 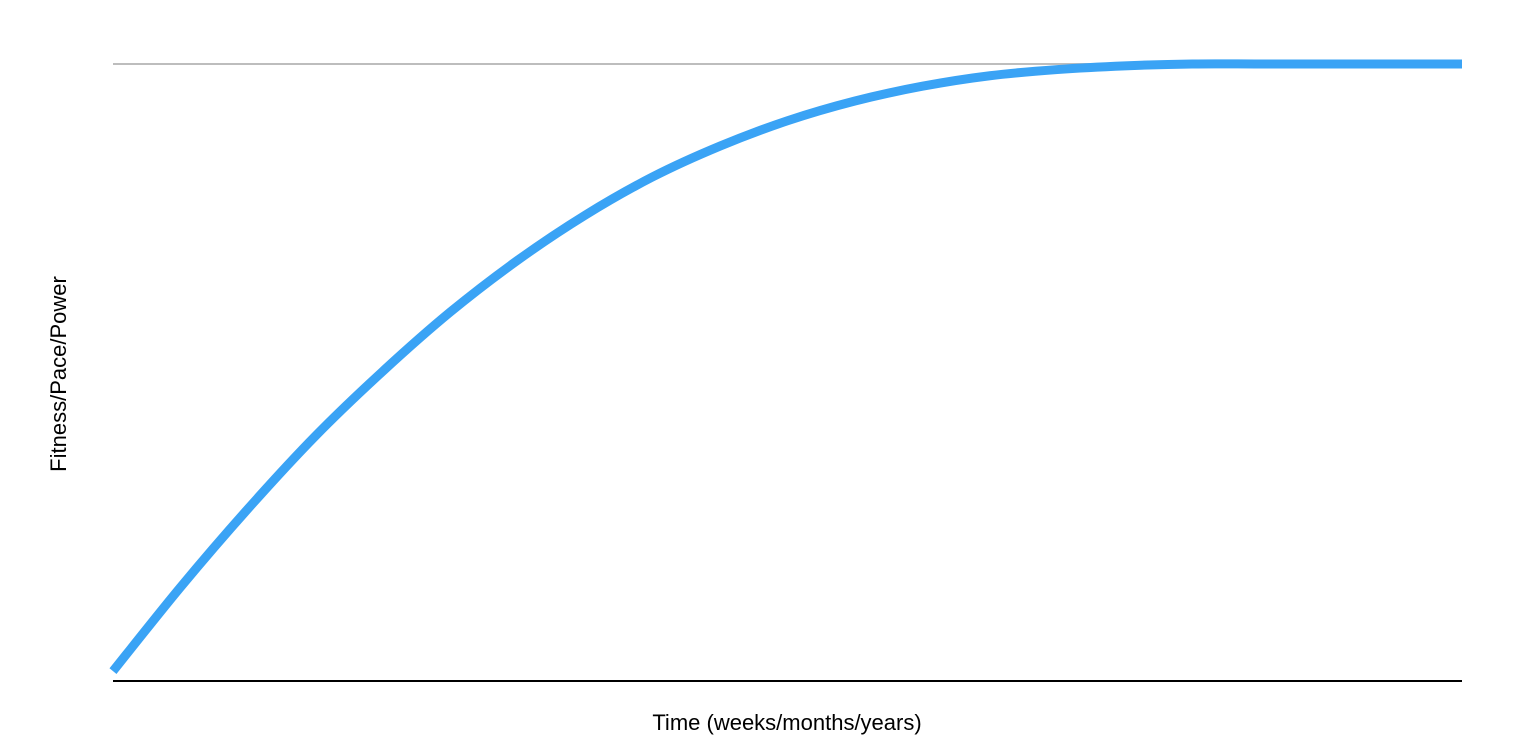 What do you see at coordinates (786, 722) in the screenshot?
I see `x-axis-label: Time (weeks/months/years)` at bounding box center [786, 722].